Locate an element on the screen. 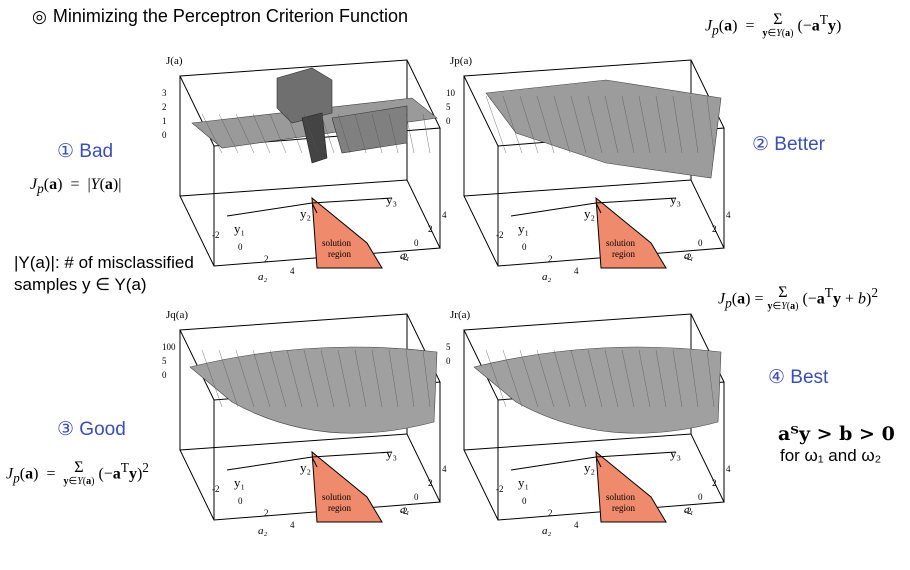  z-axis-label: Jq(a) is located at coordinates (177, 315).